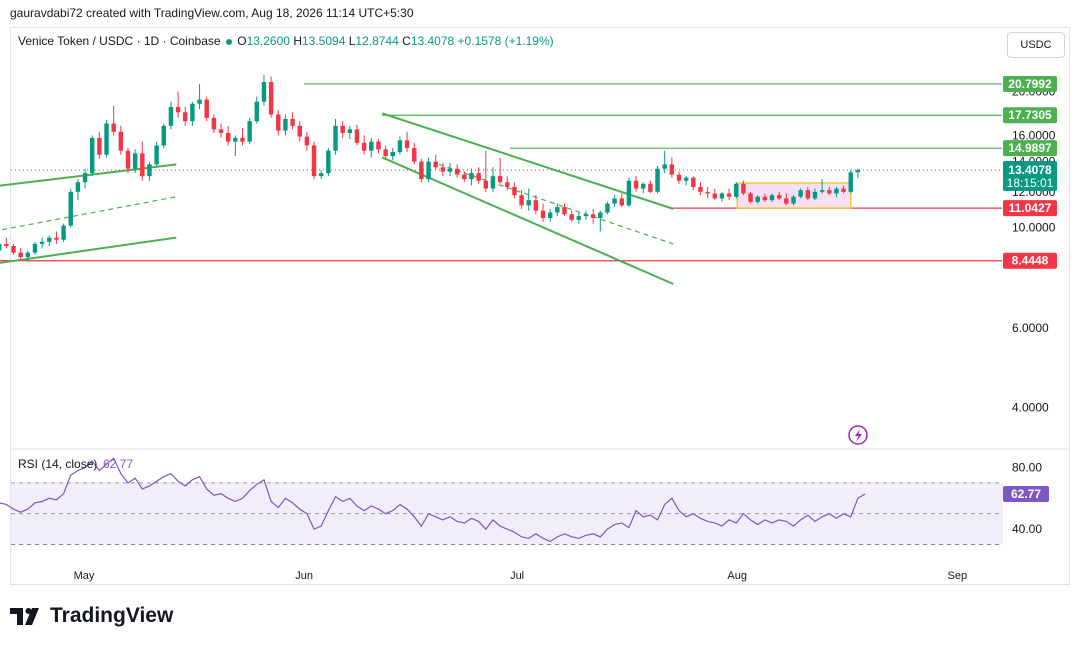 Image resolution: width=1080 pixels, height=647 pixels. What do you see at coordinates (406, 41) in the screenshot?
I see `close-label: C` at bounding box center [406, 41].